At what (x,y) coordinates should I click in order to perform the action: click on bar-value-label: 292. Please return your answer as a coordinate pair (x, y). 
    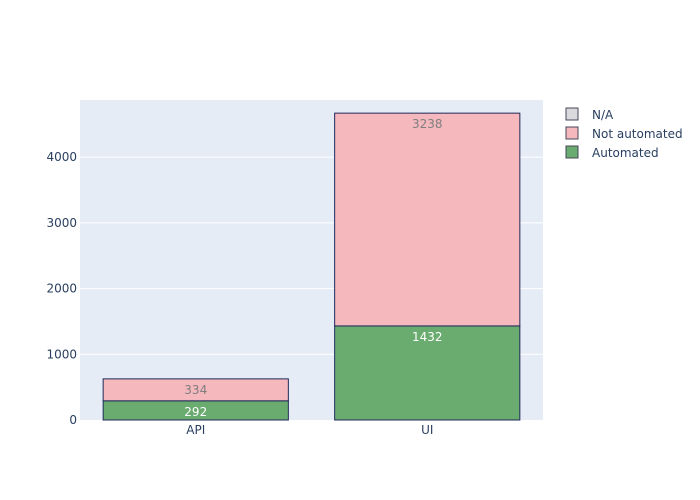
    Looking at the image, I should click on (195, 412).